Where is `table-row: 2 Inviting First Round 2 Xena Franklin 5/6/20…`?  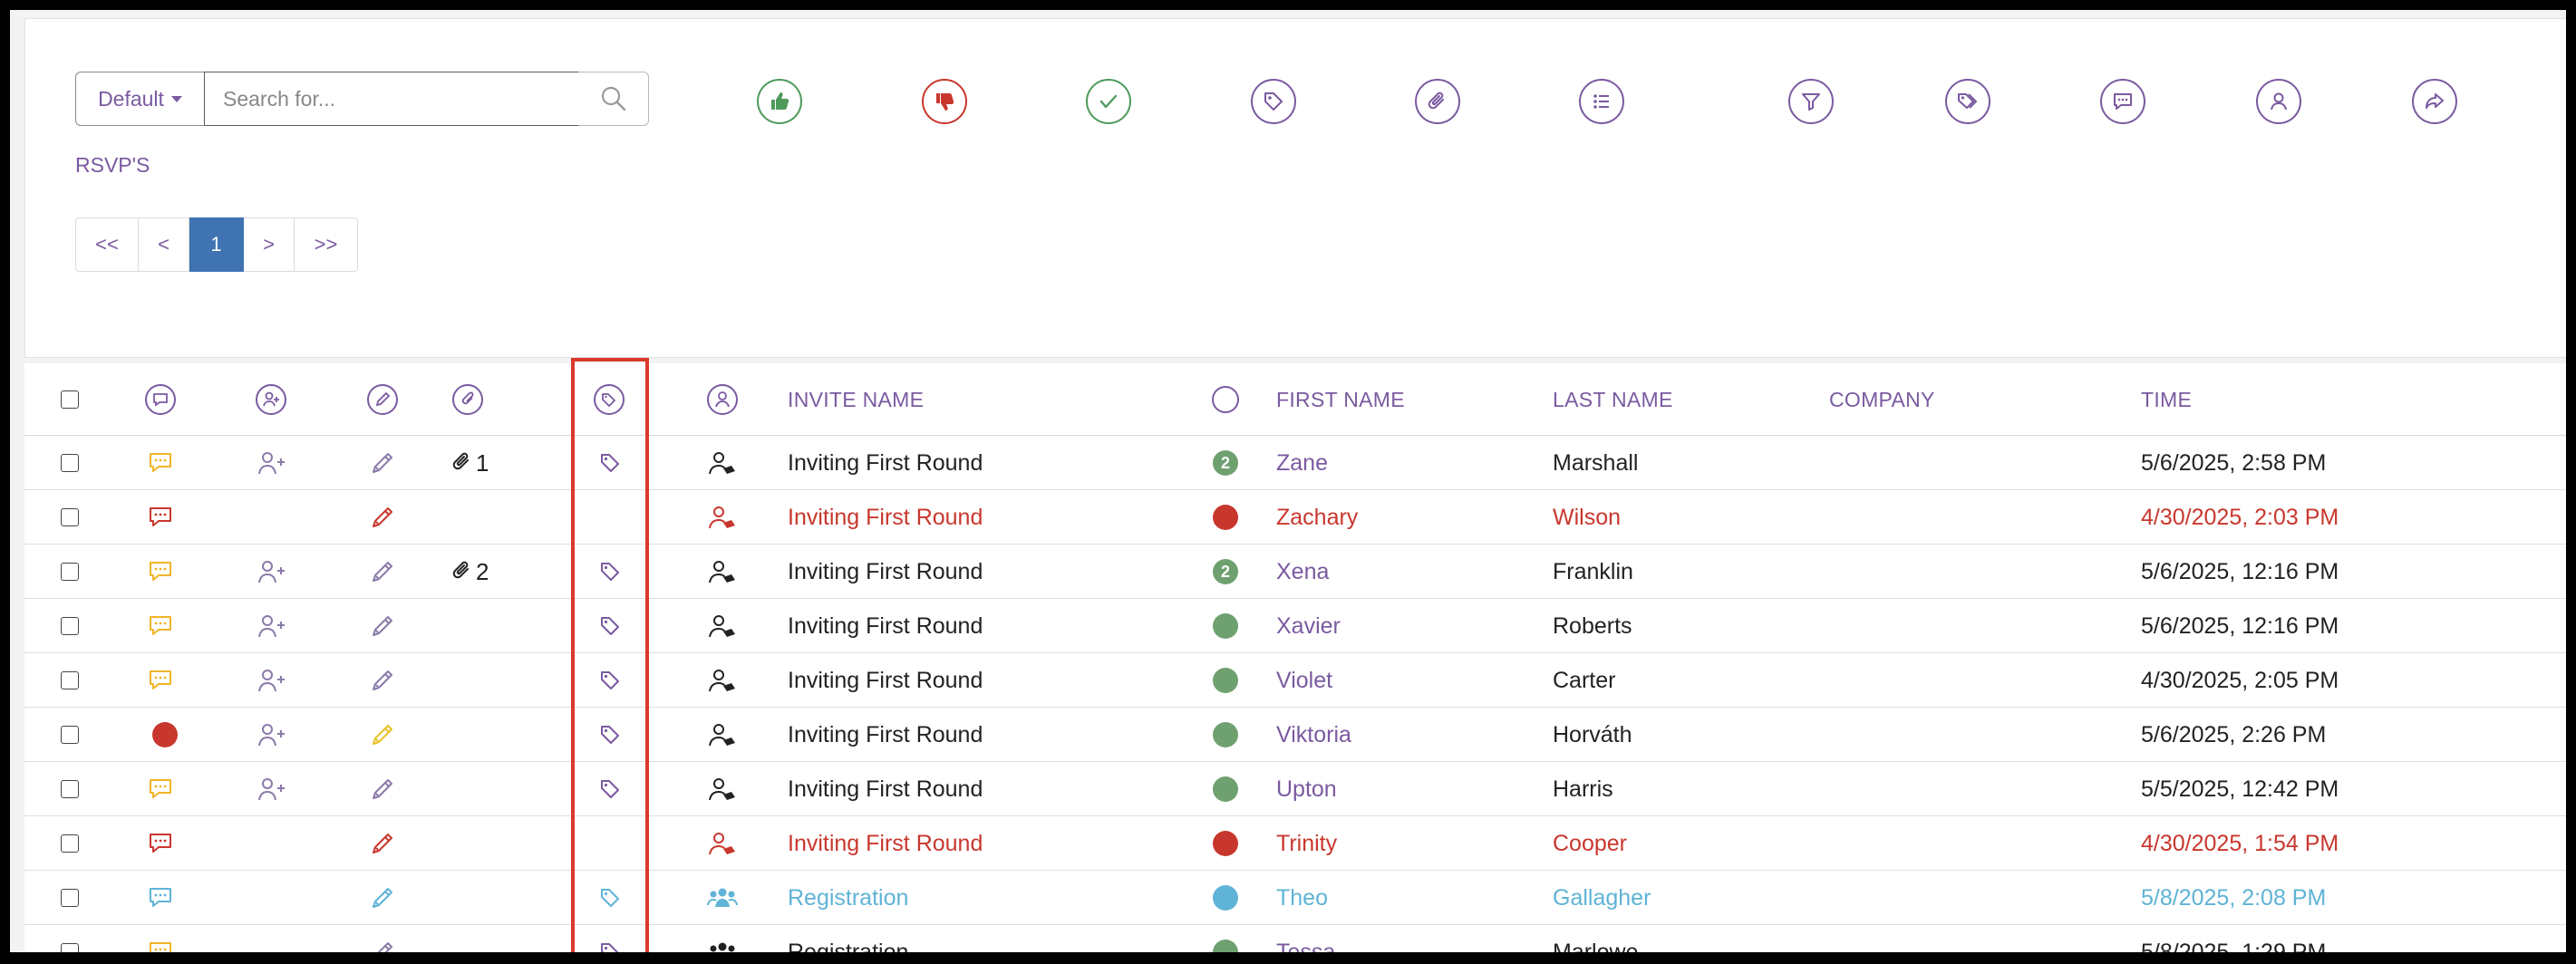
table-row: 2 Inviting First Round 2 Xena Franklin 5/6/20… is located at coordinates (1295, 572).